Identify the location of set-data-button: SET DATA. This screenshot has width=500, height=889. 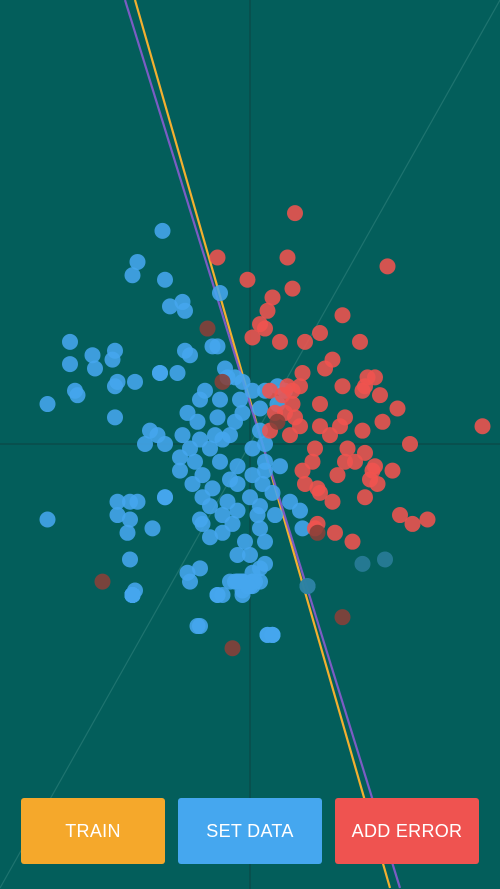
(250, 831).